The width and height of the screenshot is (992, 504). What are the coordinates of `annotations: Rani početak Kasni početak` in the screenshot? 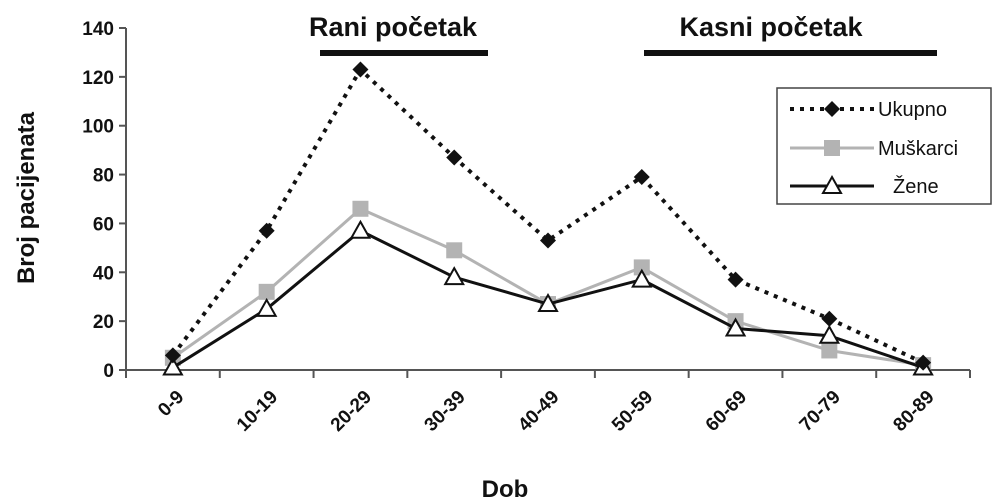 It's located at (623, 34).